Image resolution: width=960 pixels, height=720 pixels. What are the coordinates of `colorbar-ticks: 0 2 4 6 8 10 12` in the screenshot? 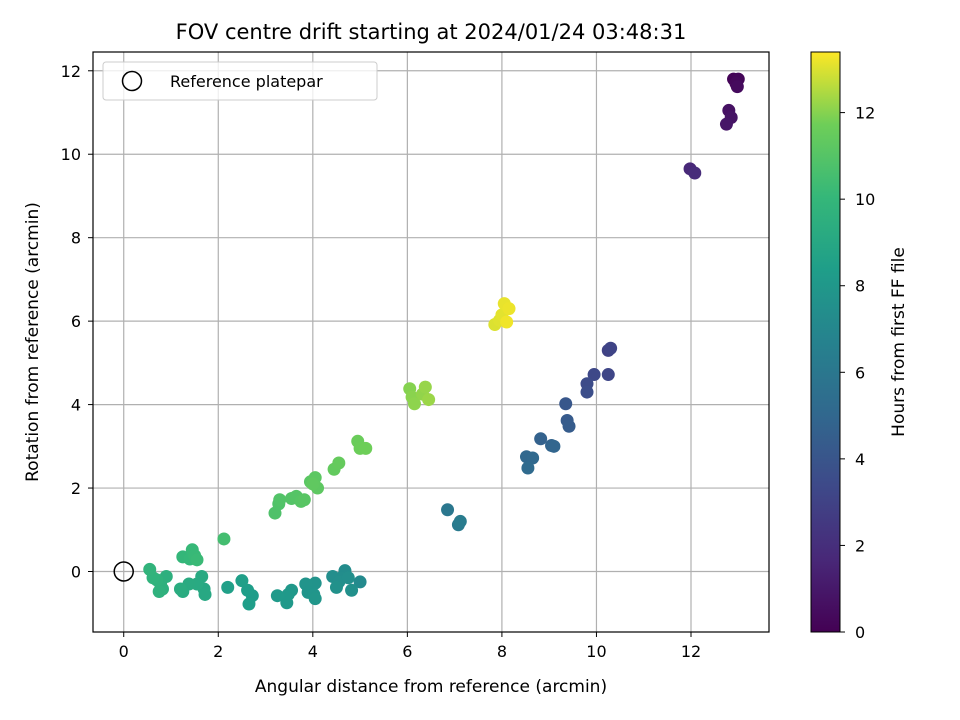 It's located at (857, 373).